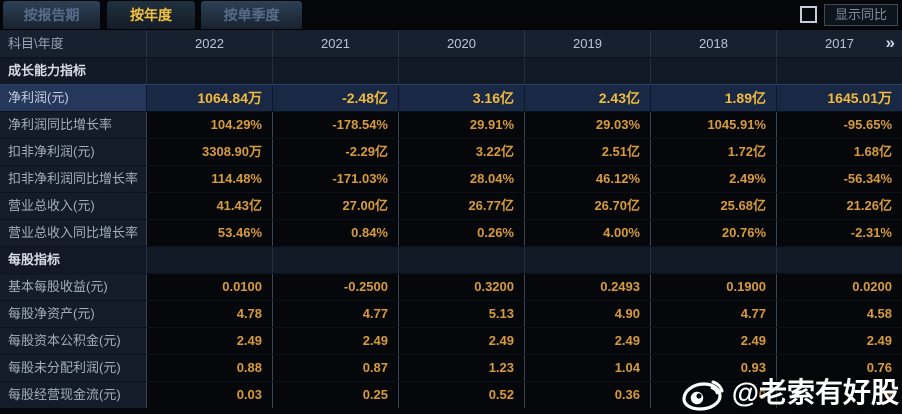  What do you see at coordinates (73, 206) in the screenshot?
I see `row-label: 营业总收入(元)` at bounding box center [73, 206].